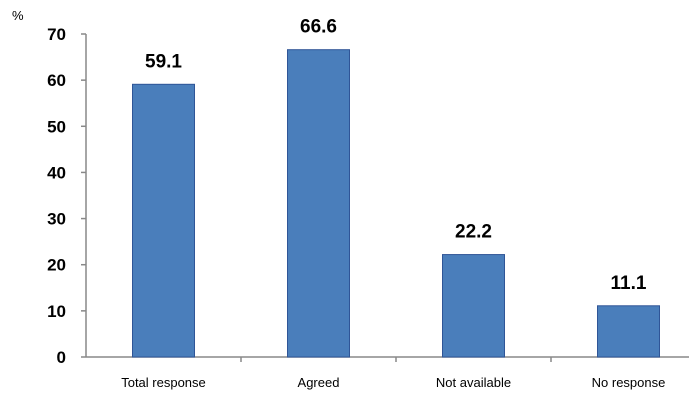 The height and width of the screenshot is (395, 689). I want to click on data-label: 11.1, so click(629, 283).